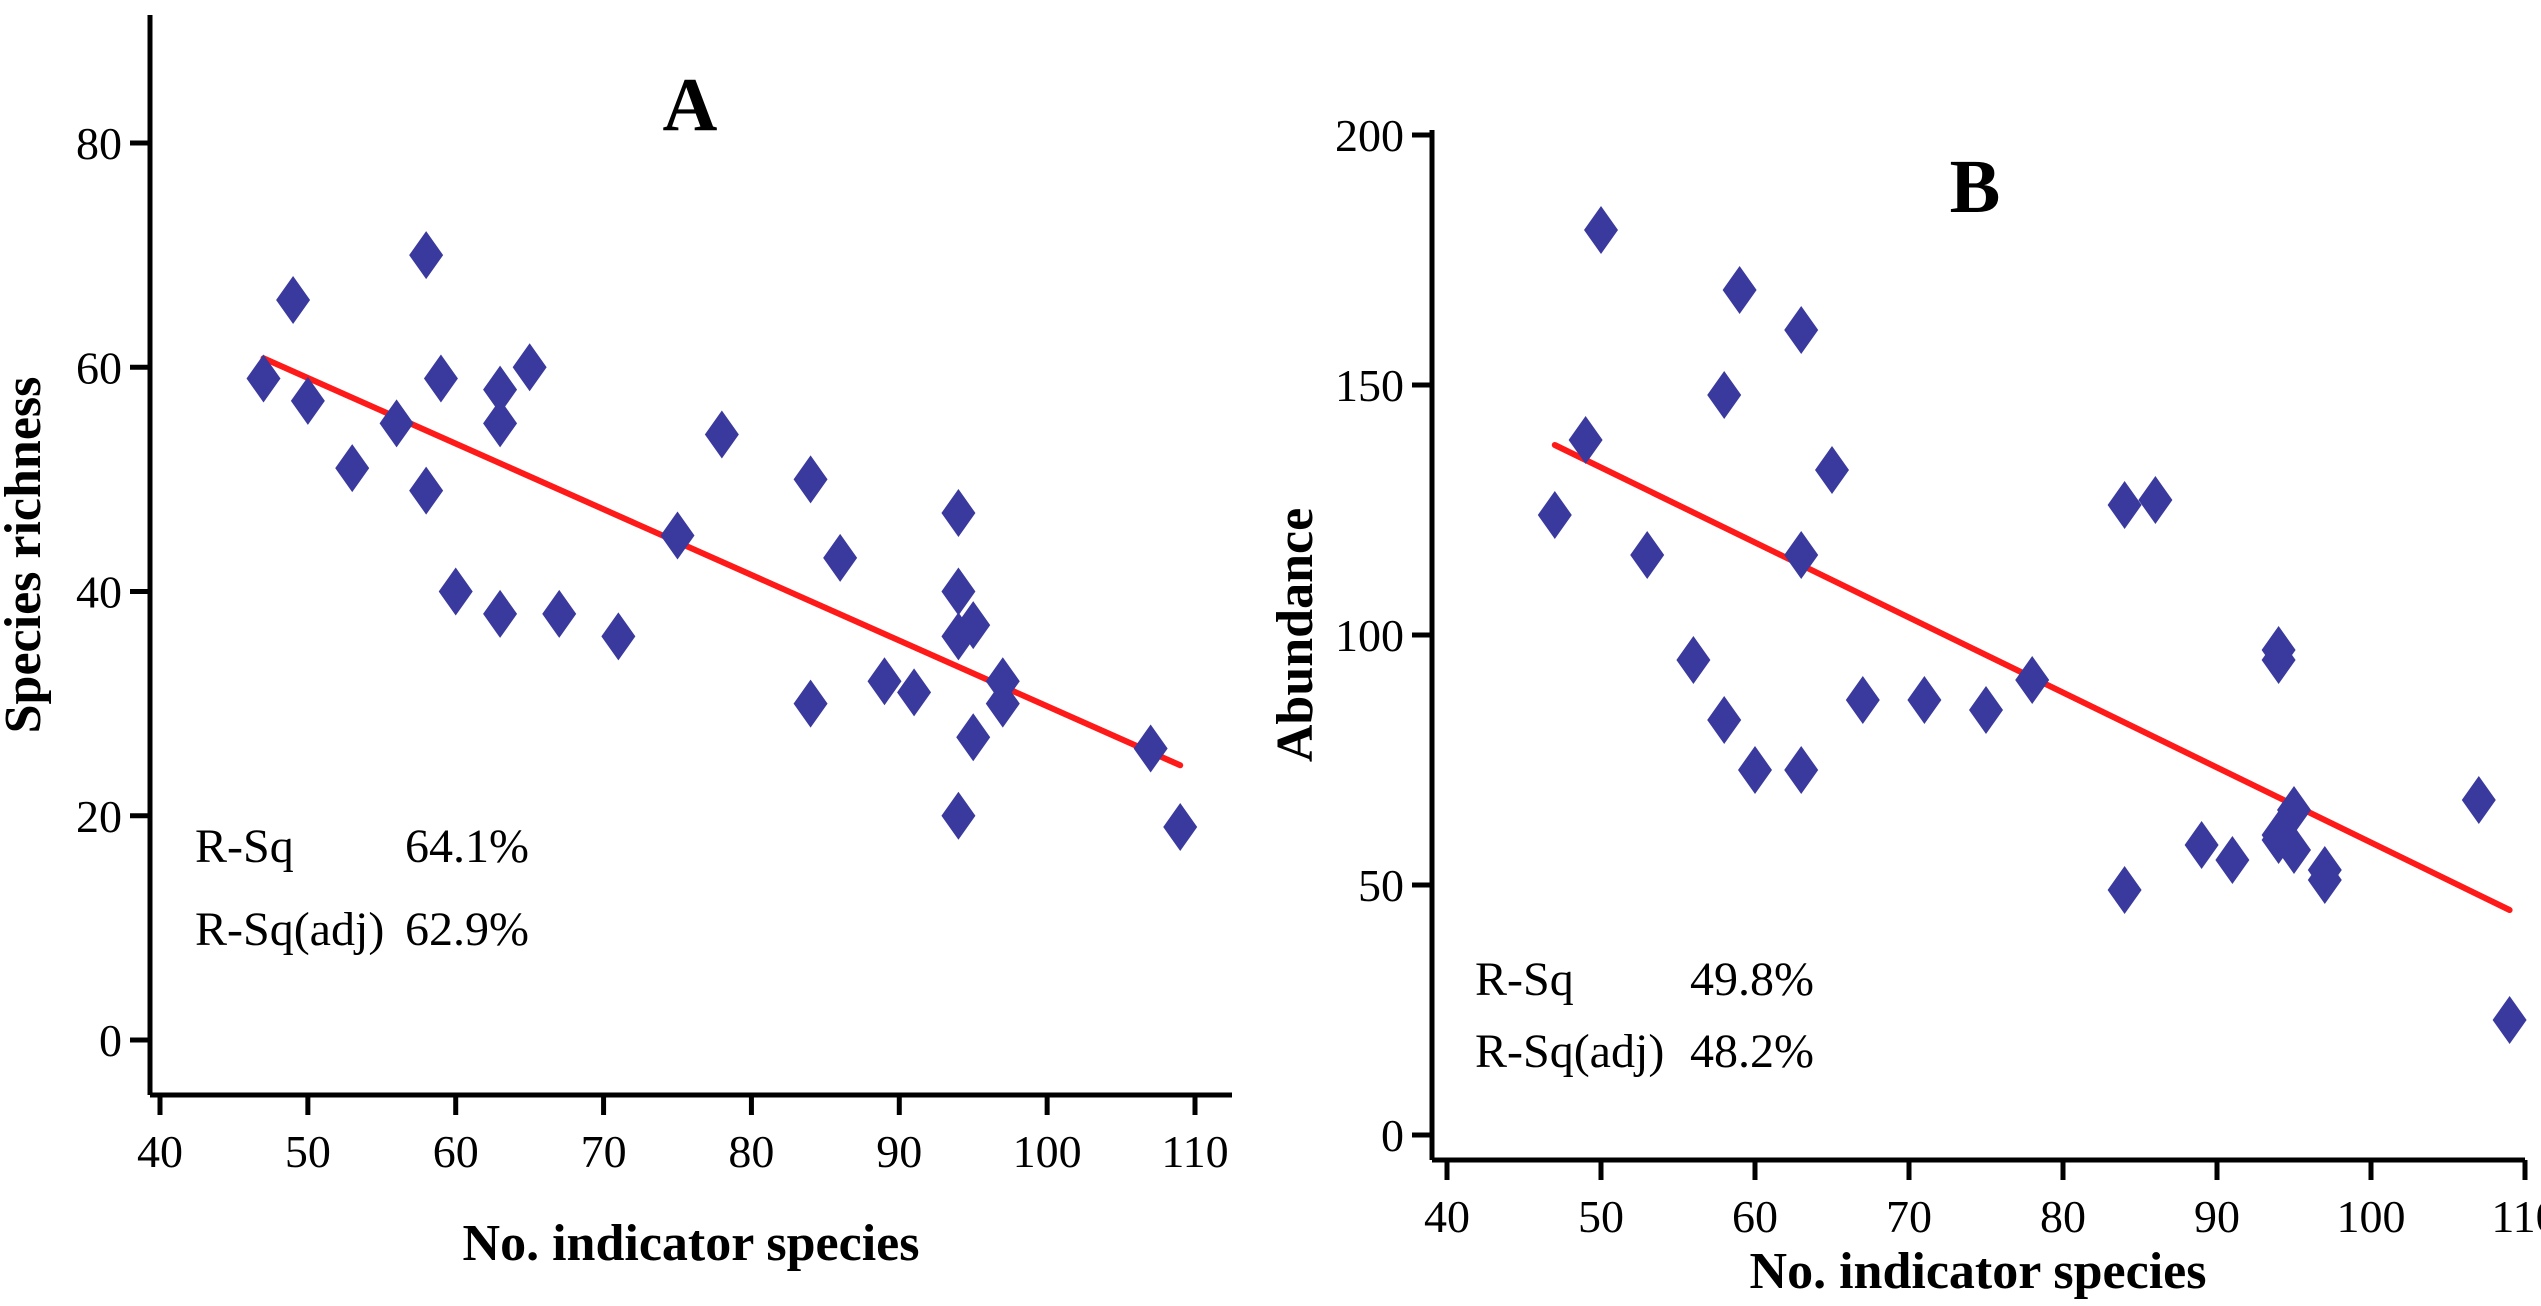 The width and height of the screenshot is (2541, 1306). I want to click on panel-a-x-tick-label: 90, so click(899, 1151).